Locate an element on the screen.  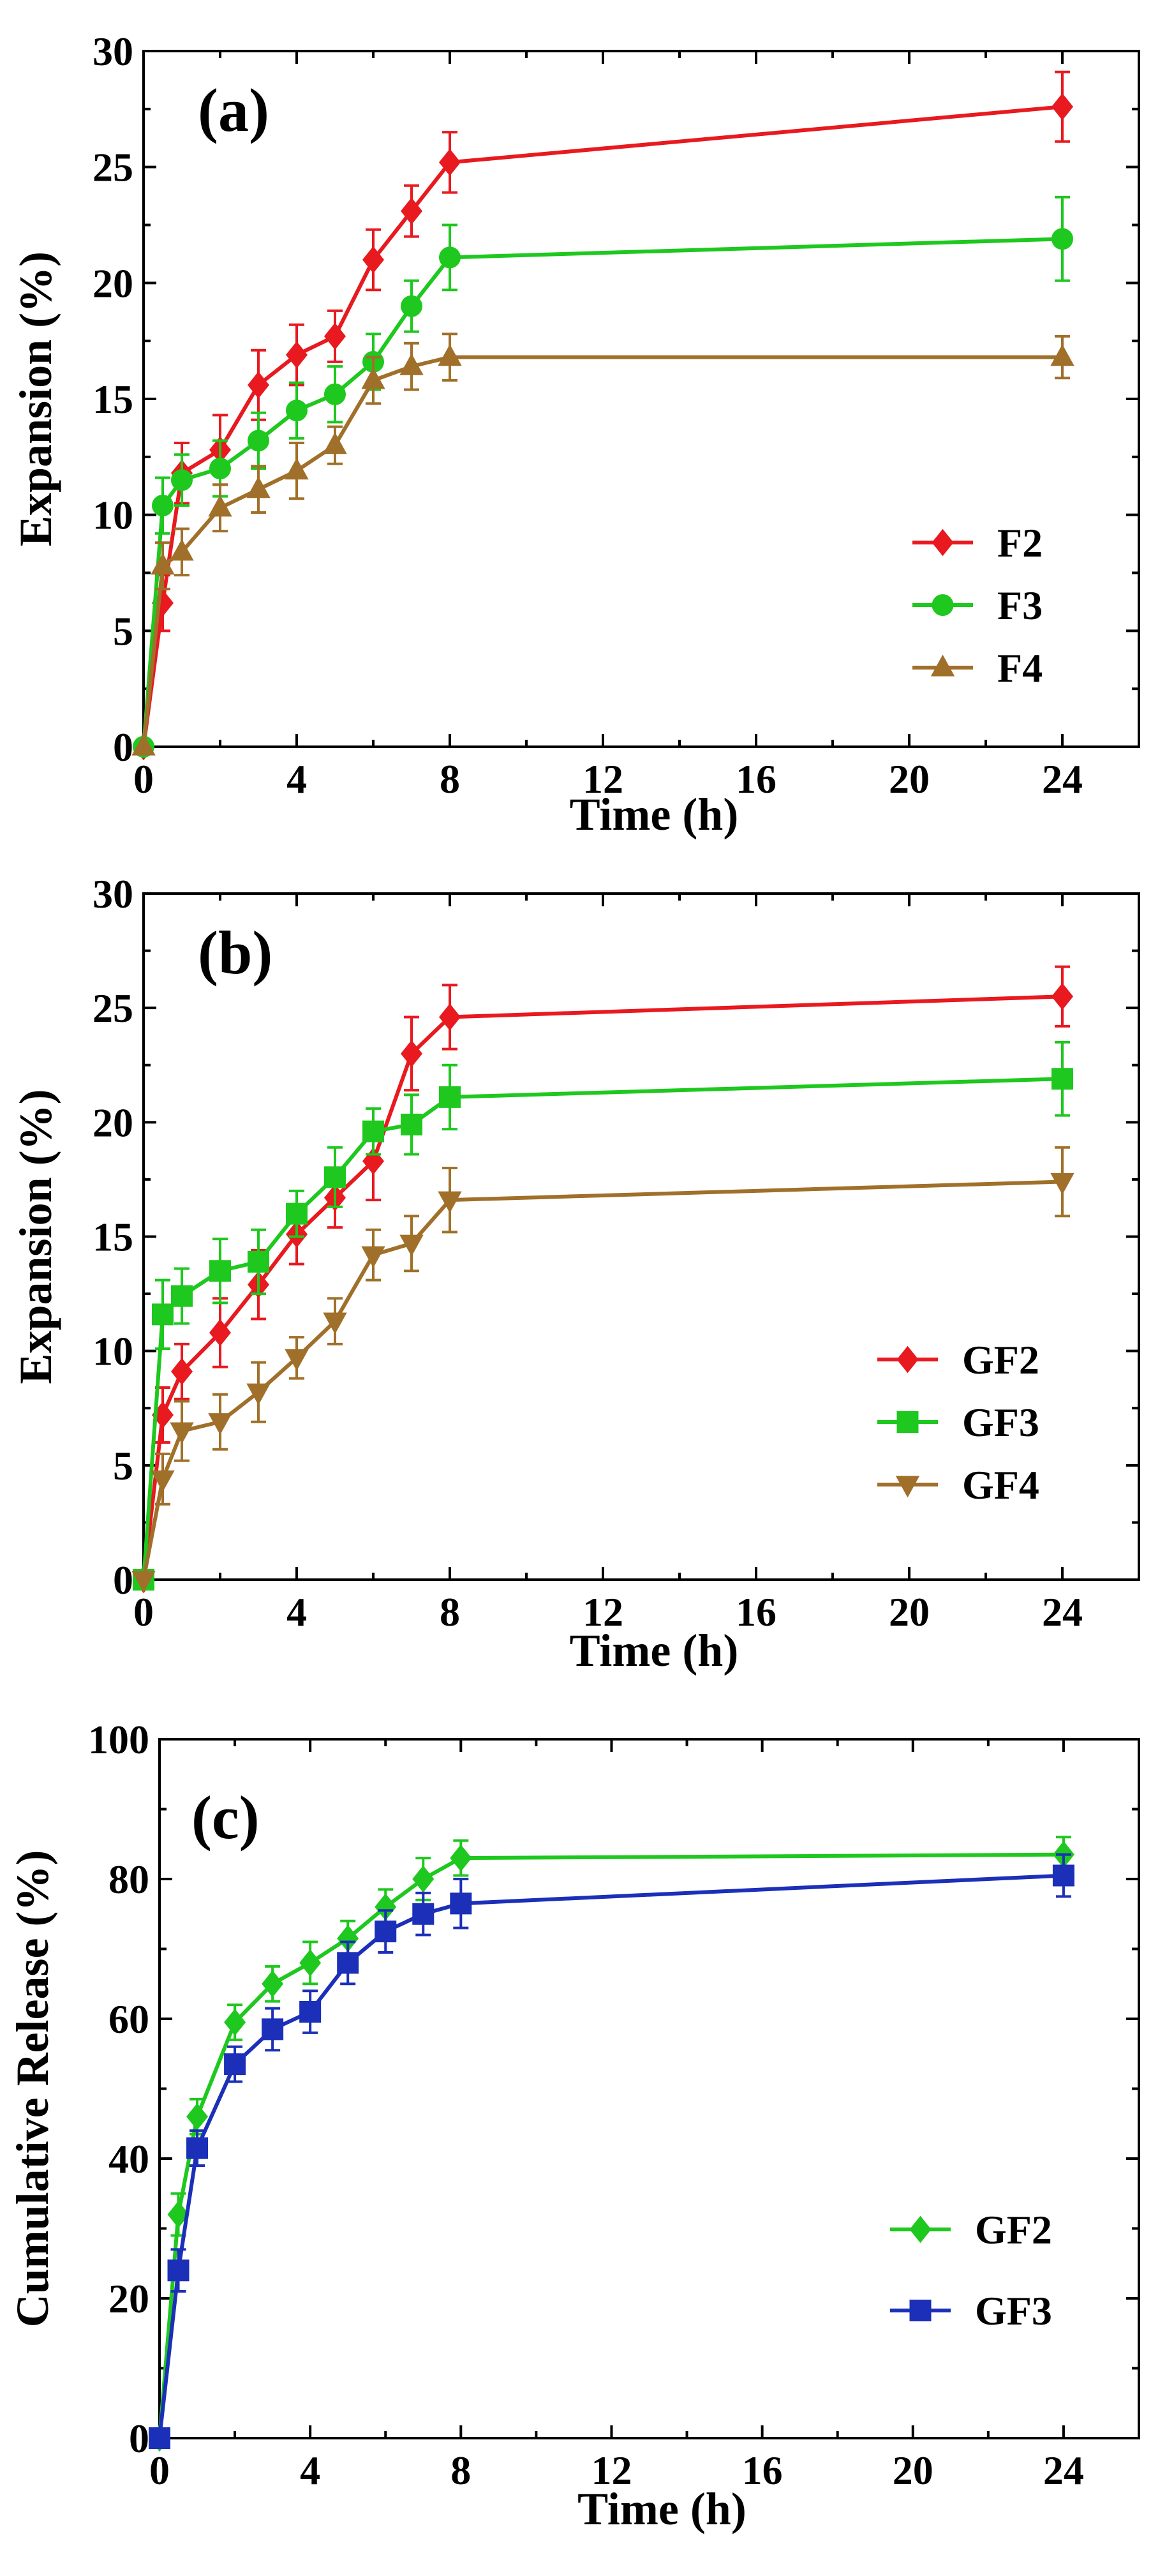
y-tick-label: 60 is located at coordinates (128, 2019).